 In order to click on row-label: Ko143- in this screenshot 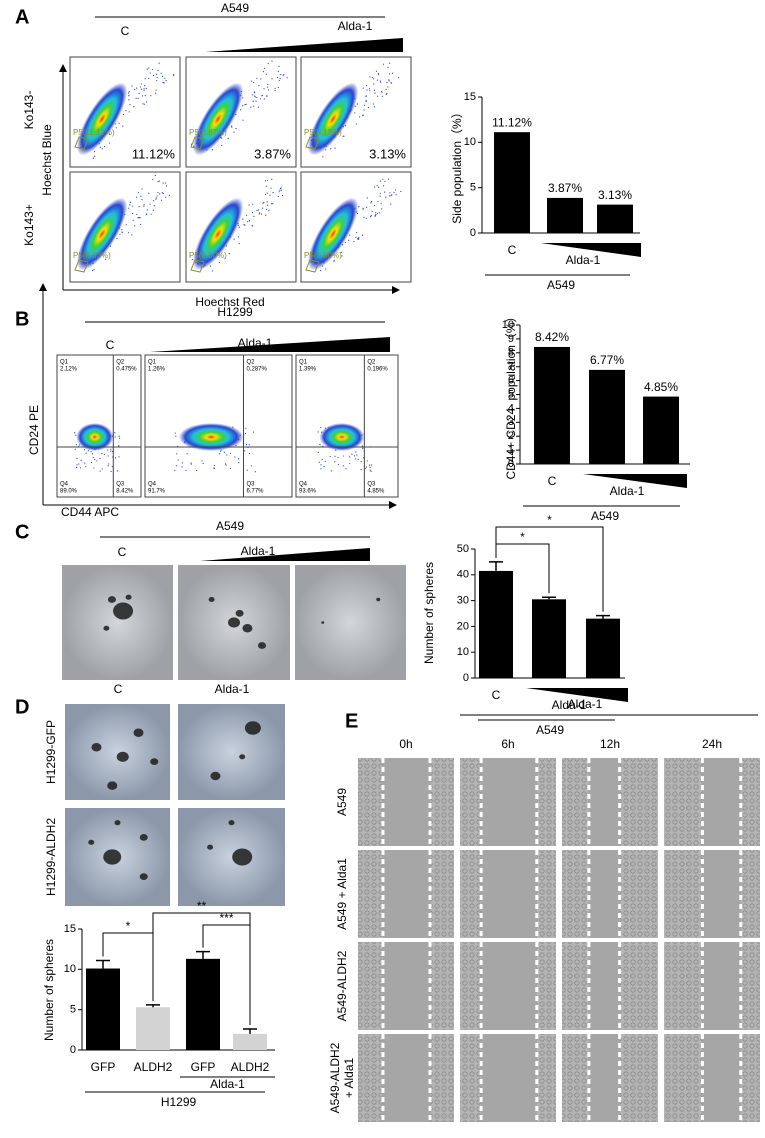, I will do `click(29, 110)`.